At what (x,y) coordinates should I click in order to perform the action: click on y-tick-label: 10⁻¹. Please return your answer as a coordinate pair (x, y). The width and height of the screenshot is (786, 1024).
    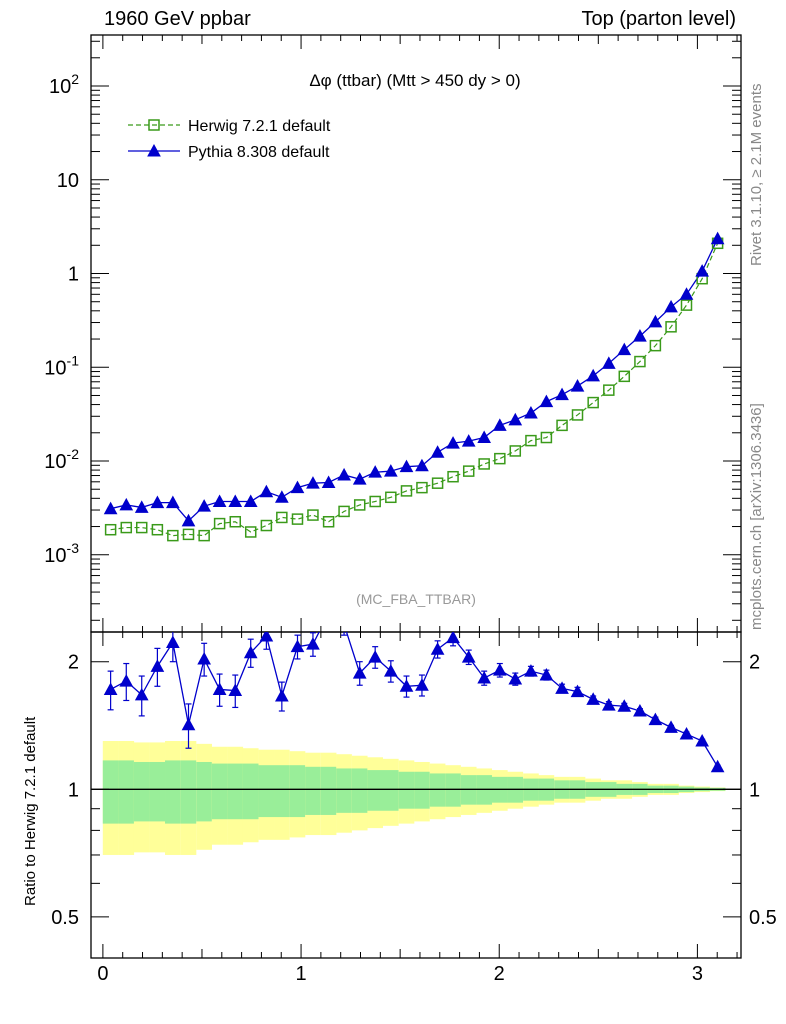
    Looking at the image, I should click on (61, 365).